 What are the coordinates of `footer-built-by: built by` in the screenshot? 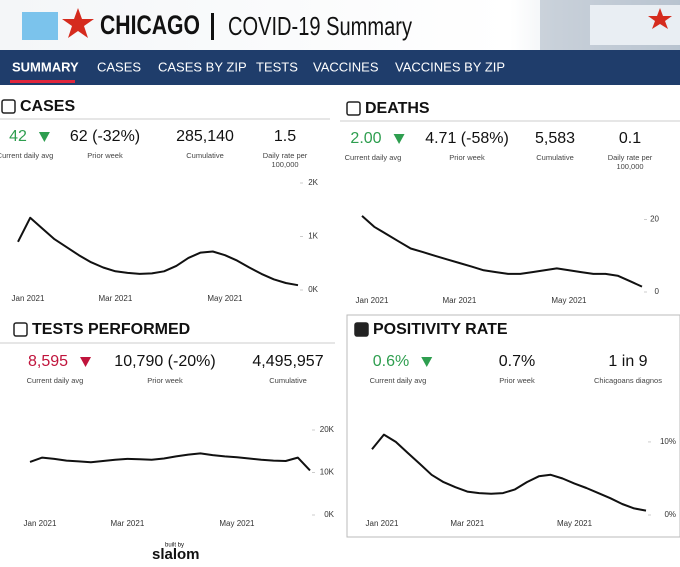 It's located at (174, 546).